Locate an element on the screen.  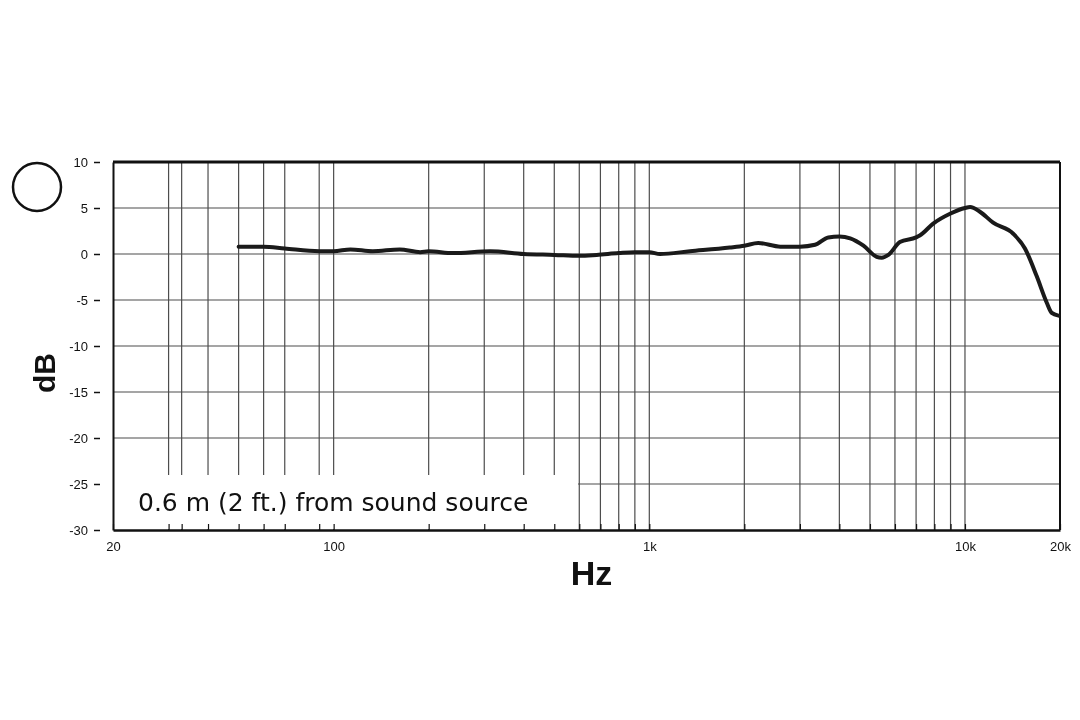
x-tick-label: 20k is located at coordinates (1061, 547).